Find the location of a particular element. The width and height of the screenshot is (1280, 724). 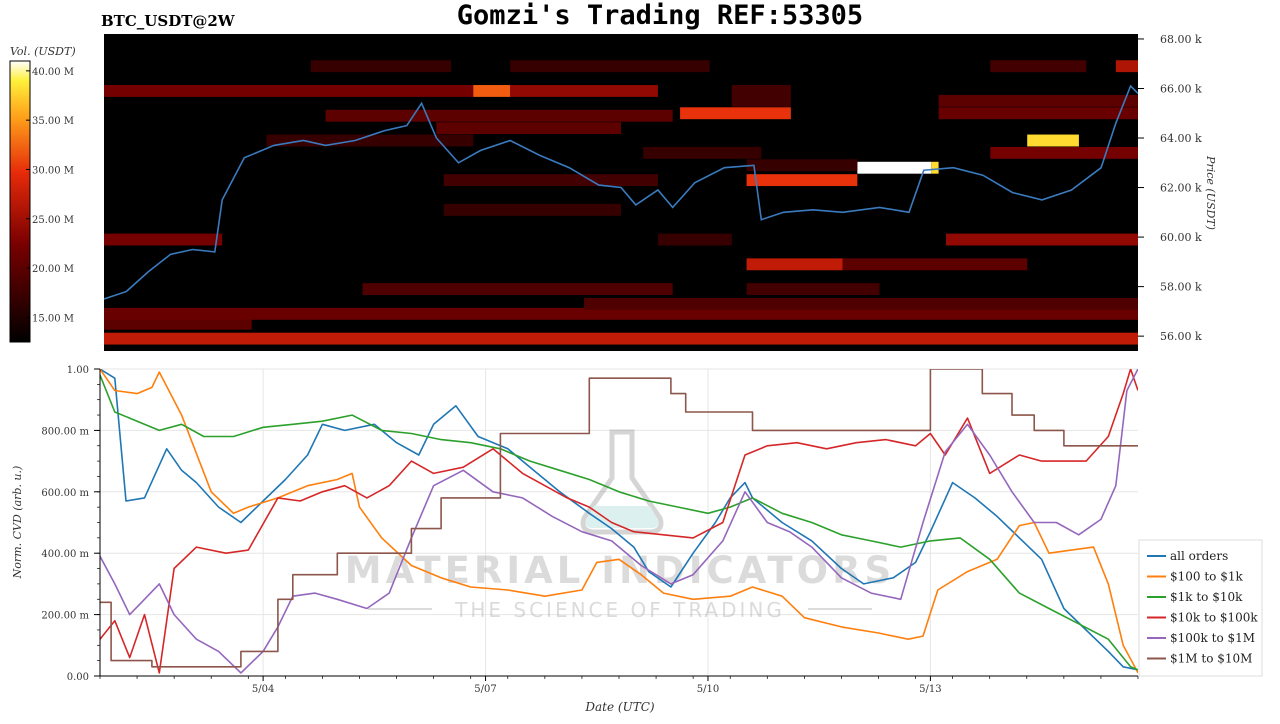

cvd-y-tick-label: 0.00 is located at coordinates (78, 677).